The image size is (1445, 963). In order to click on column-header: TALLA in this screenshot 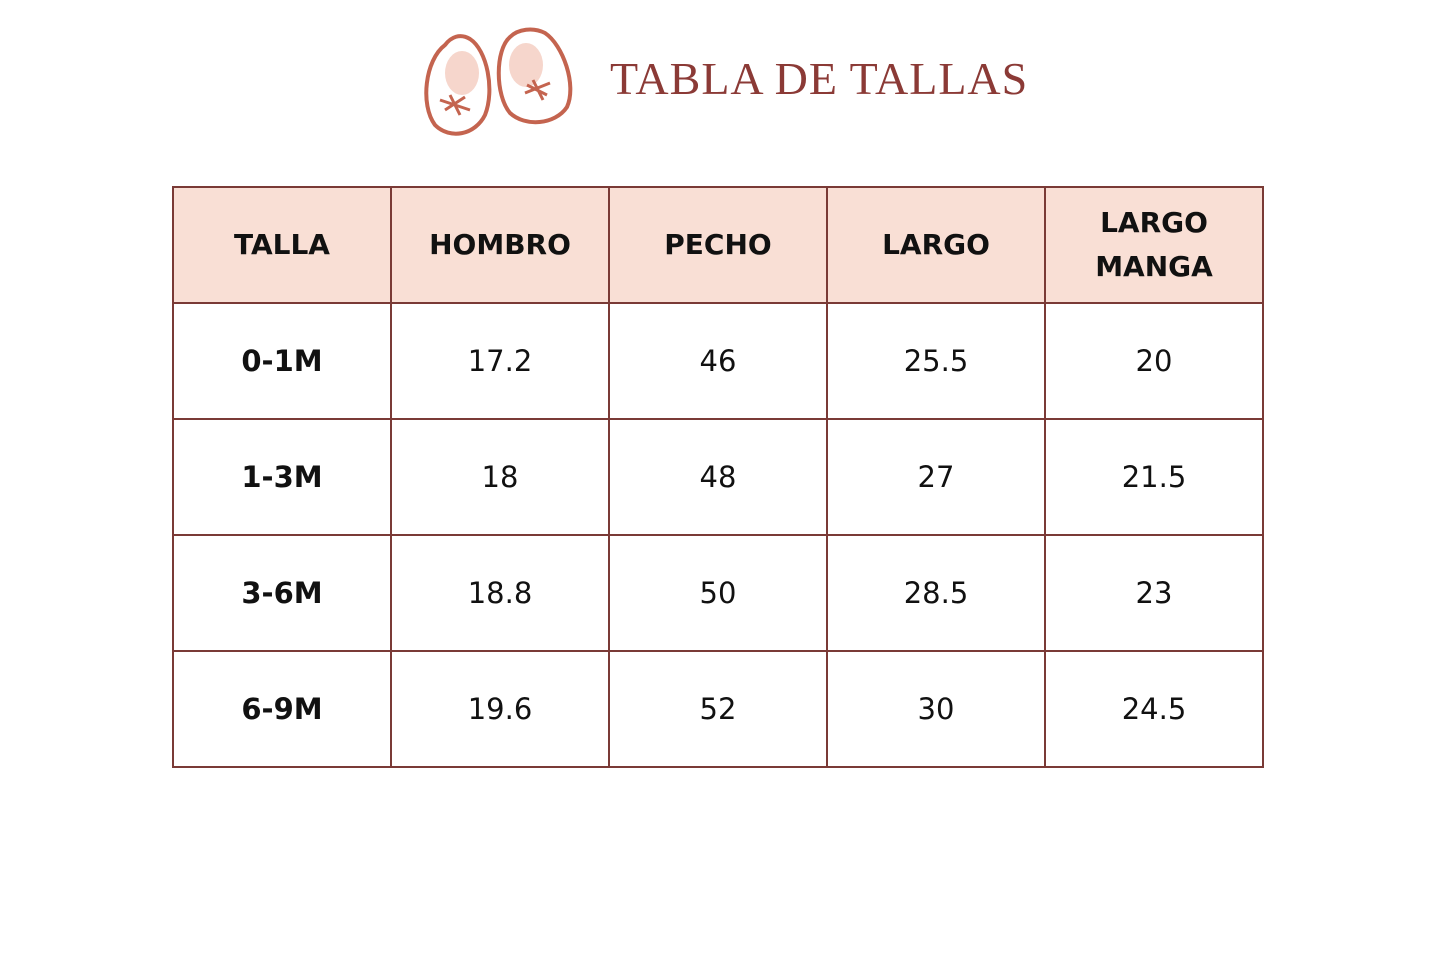, I will do `click(282, 245)`.